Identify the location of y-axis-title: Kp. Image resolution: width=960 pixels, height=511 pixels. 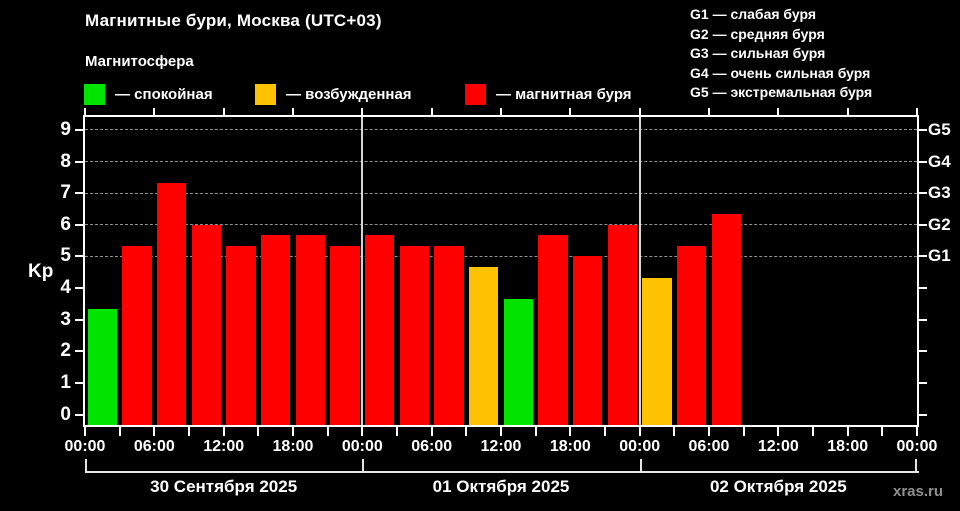
(41, 271).